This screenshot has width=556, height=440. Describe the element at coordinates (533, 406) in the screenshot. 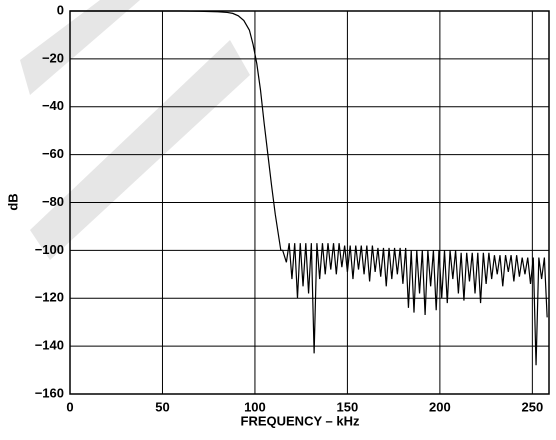

I see `x-tick-label: 250` at that location.